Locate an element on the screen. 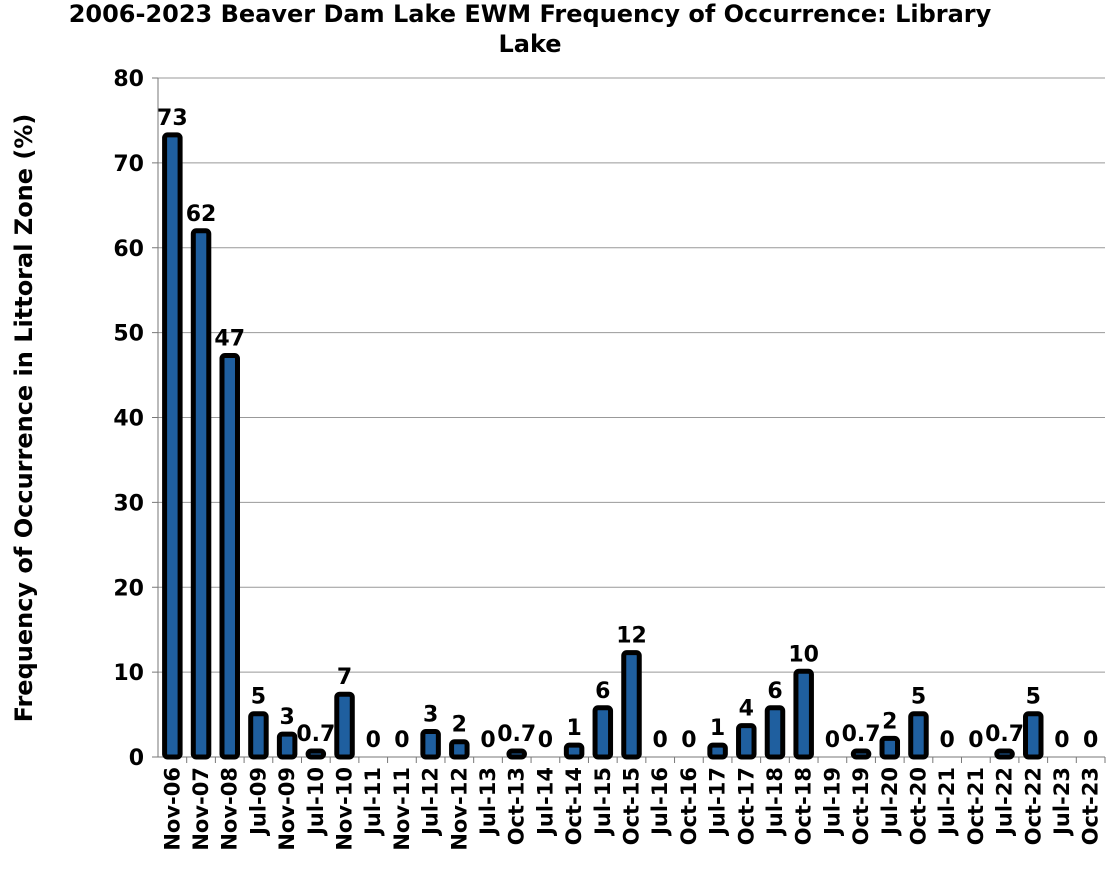 The height and width of the screenshot is (886, 1110). x-tick-label: Nov-12 is located at coordinates (459, 809).